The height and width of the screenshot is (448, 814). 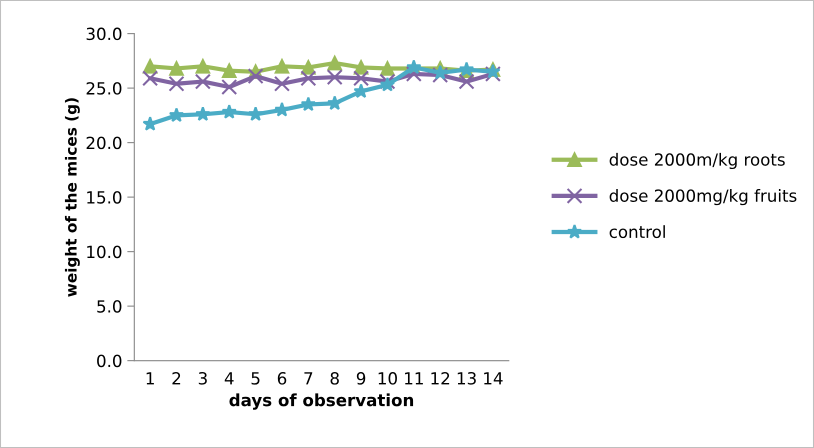 I want to click on x-axis-title: days of observation, so click(x=321, y=401).